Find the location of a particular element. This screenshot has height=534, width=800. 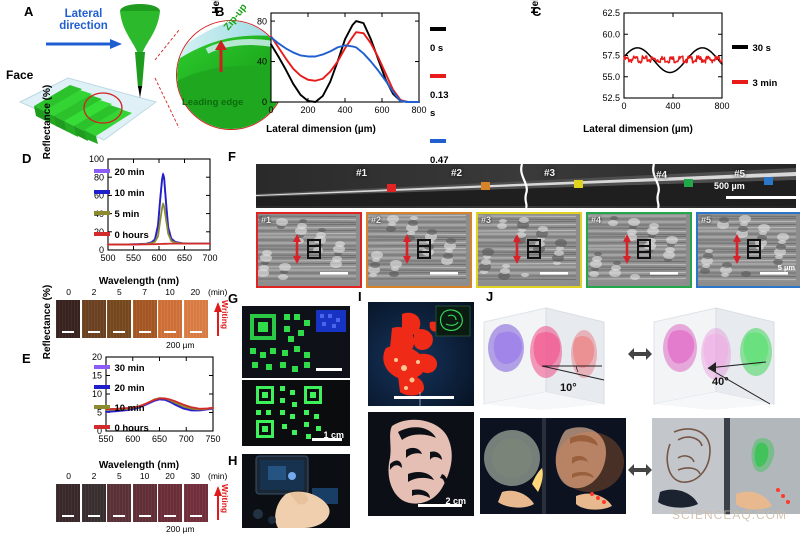

panel-j-scene-left: 10° is located at coordinates (555, 355).